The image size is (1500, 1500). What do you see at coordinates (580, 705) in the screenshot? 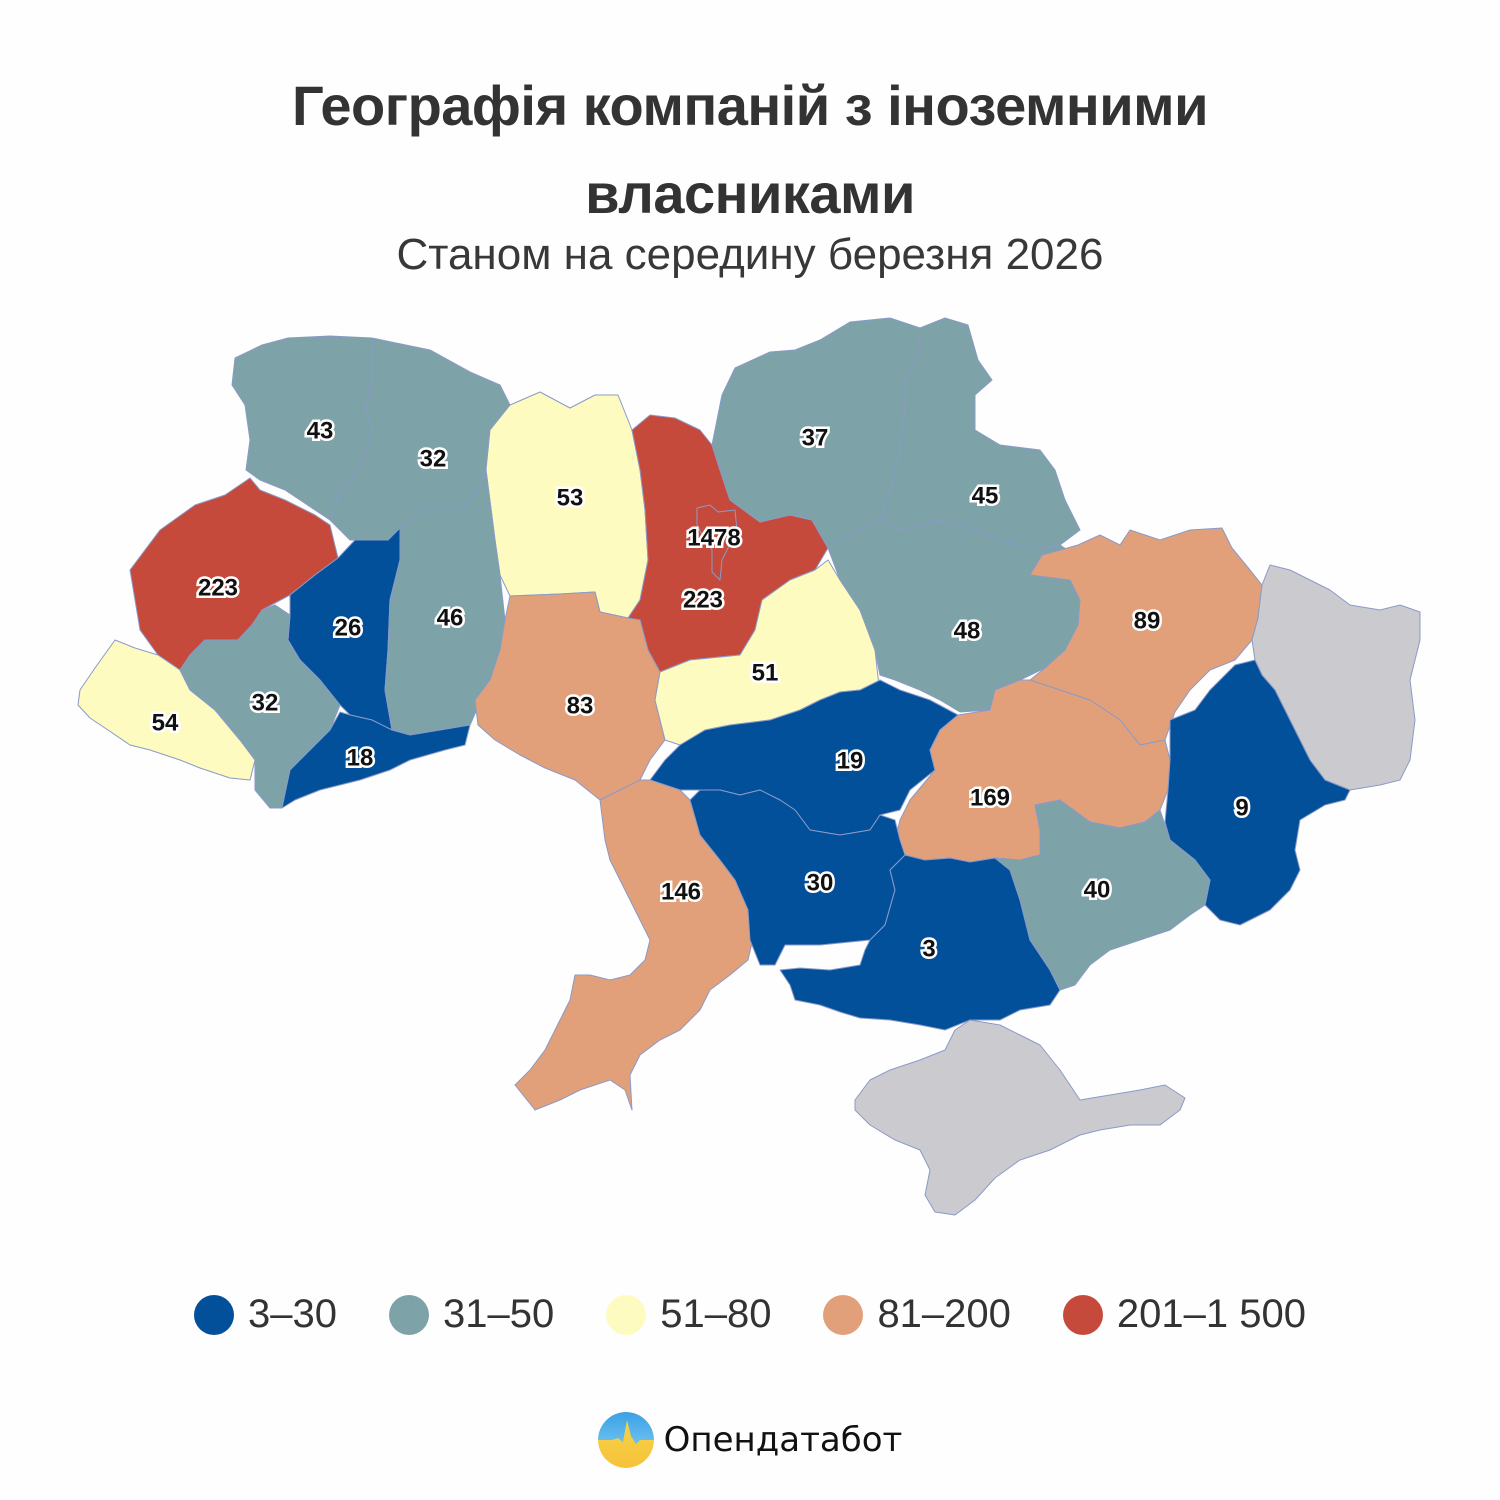
I see `label-vinnytsia: 83` at bounding box center [580, 705].